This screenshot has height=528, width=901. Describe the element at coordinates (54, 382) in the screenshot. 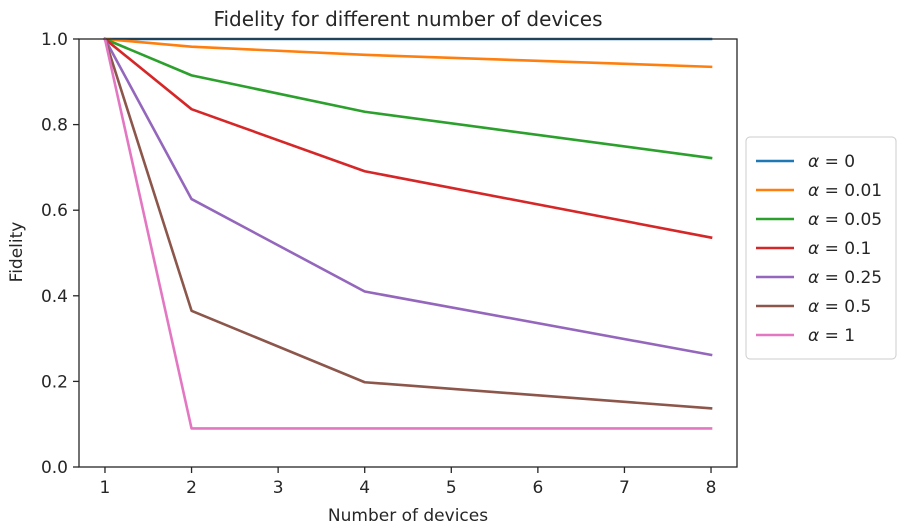

I see `y-tick-label: 0.2` at that location.